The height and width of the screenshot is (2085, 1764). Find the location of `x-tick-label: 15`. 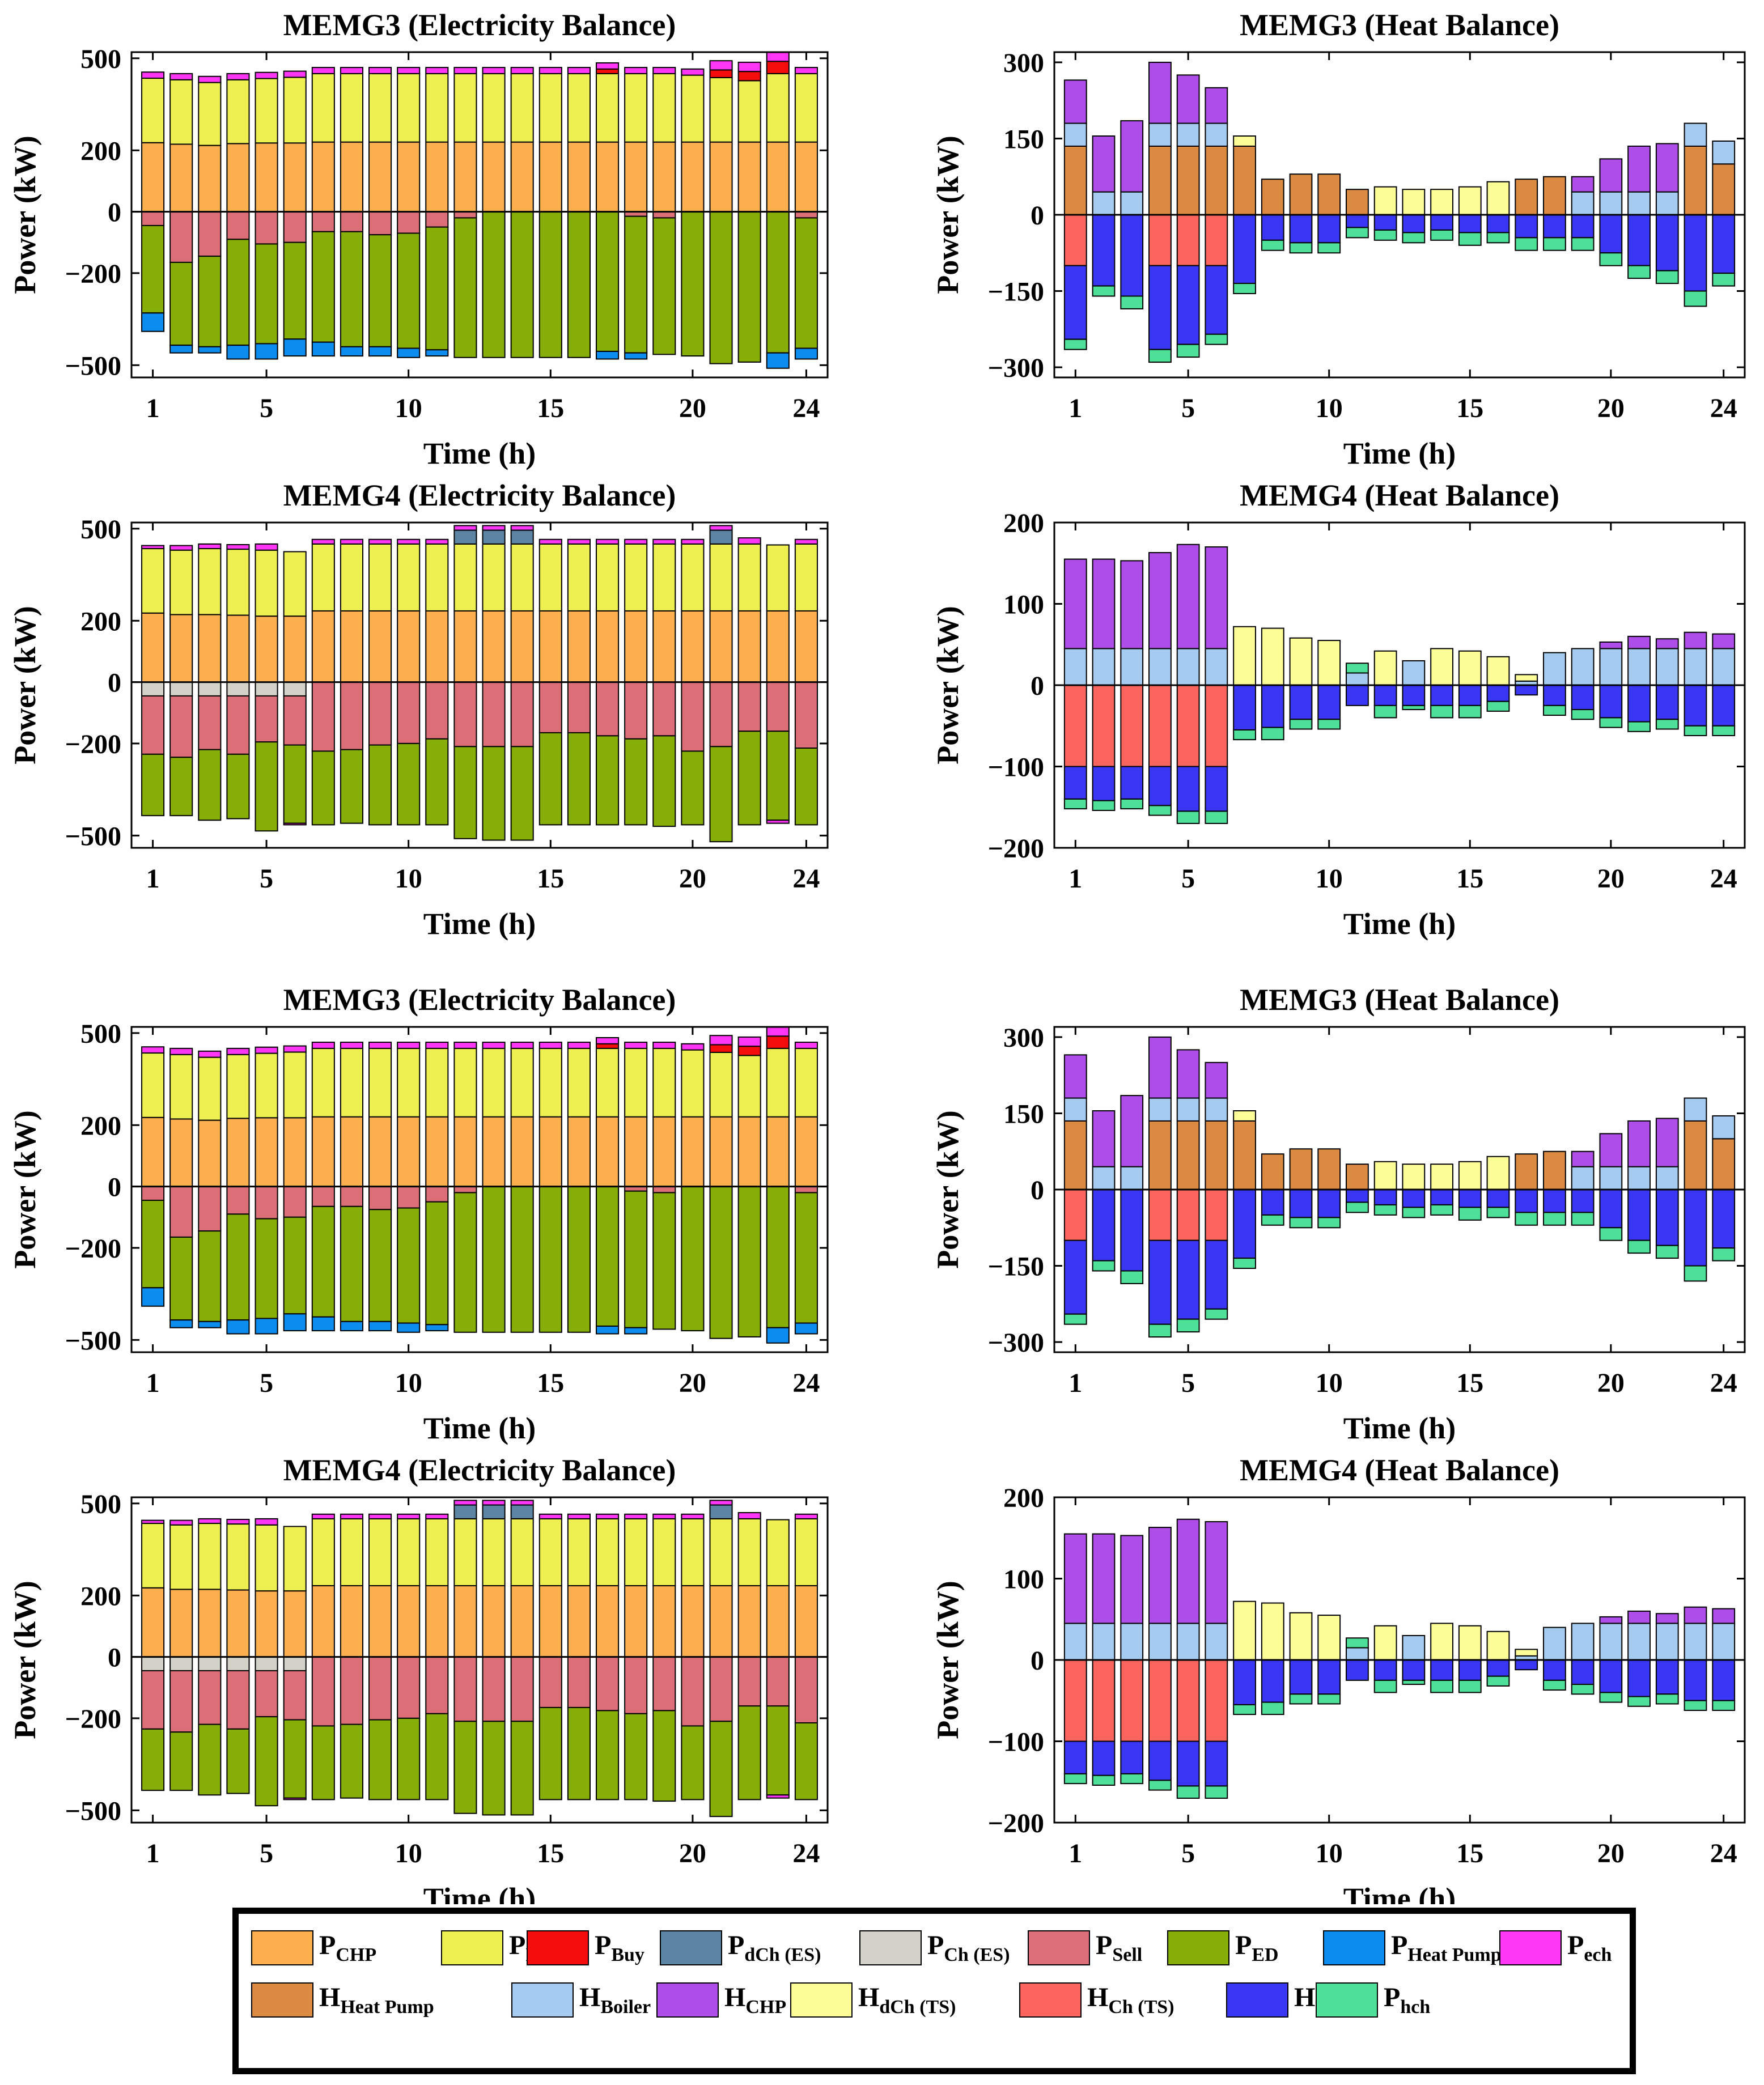

x-tick-label: 15 is located at coordinates (550, 879).